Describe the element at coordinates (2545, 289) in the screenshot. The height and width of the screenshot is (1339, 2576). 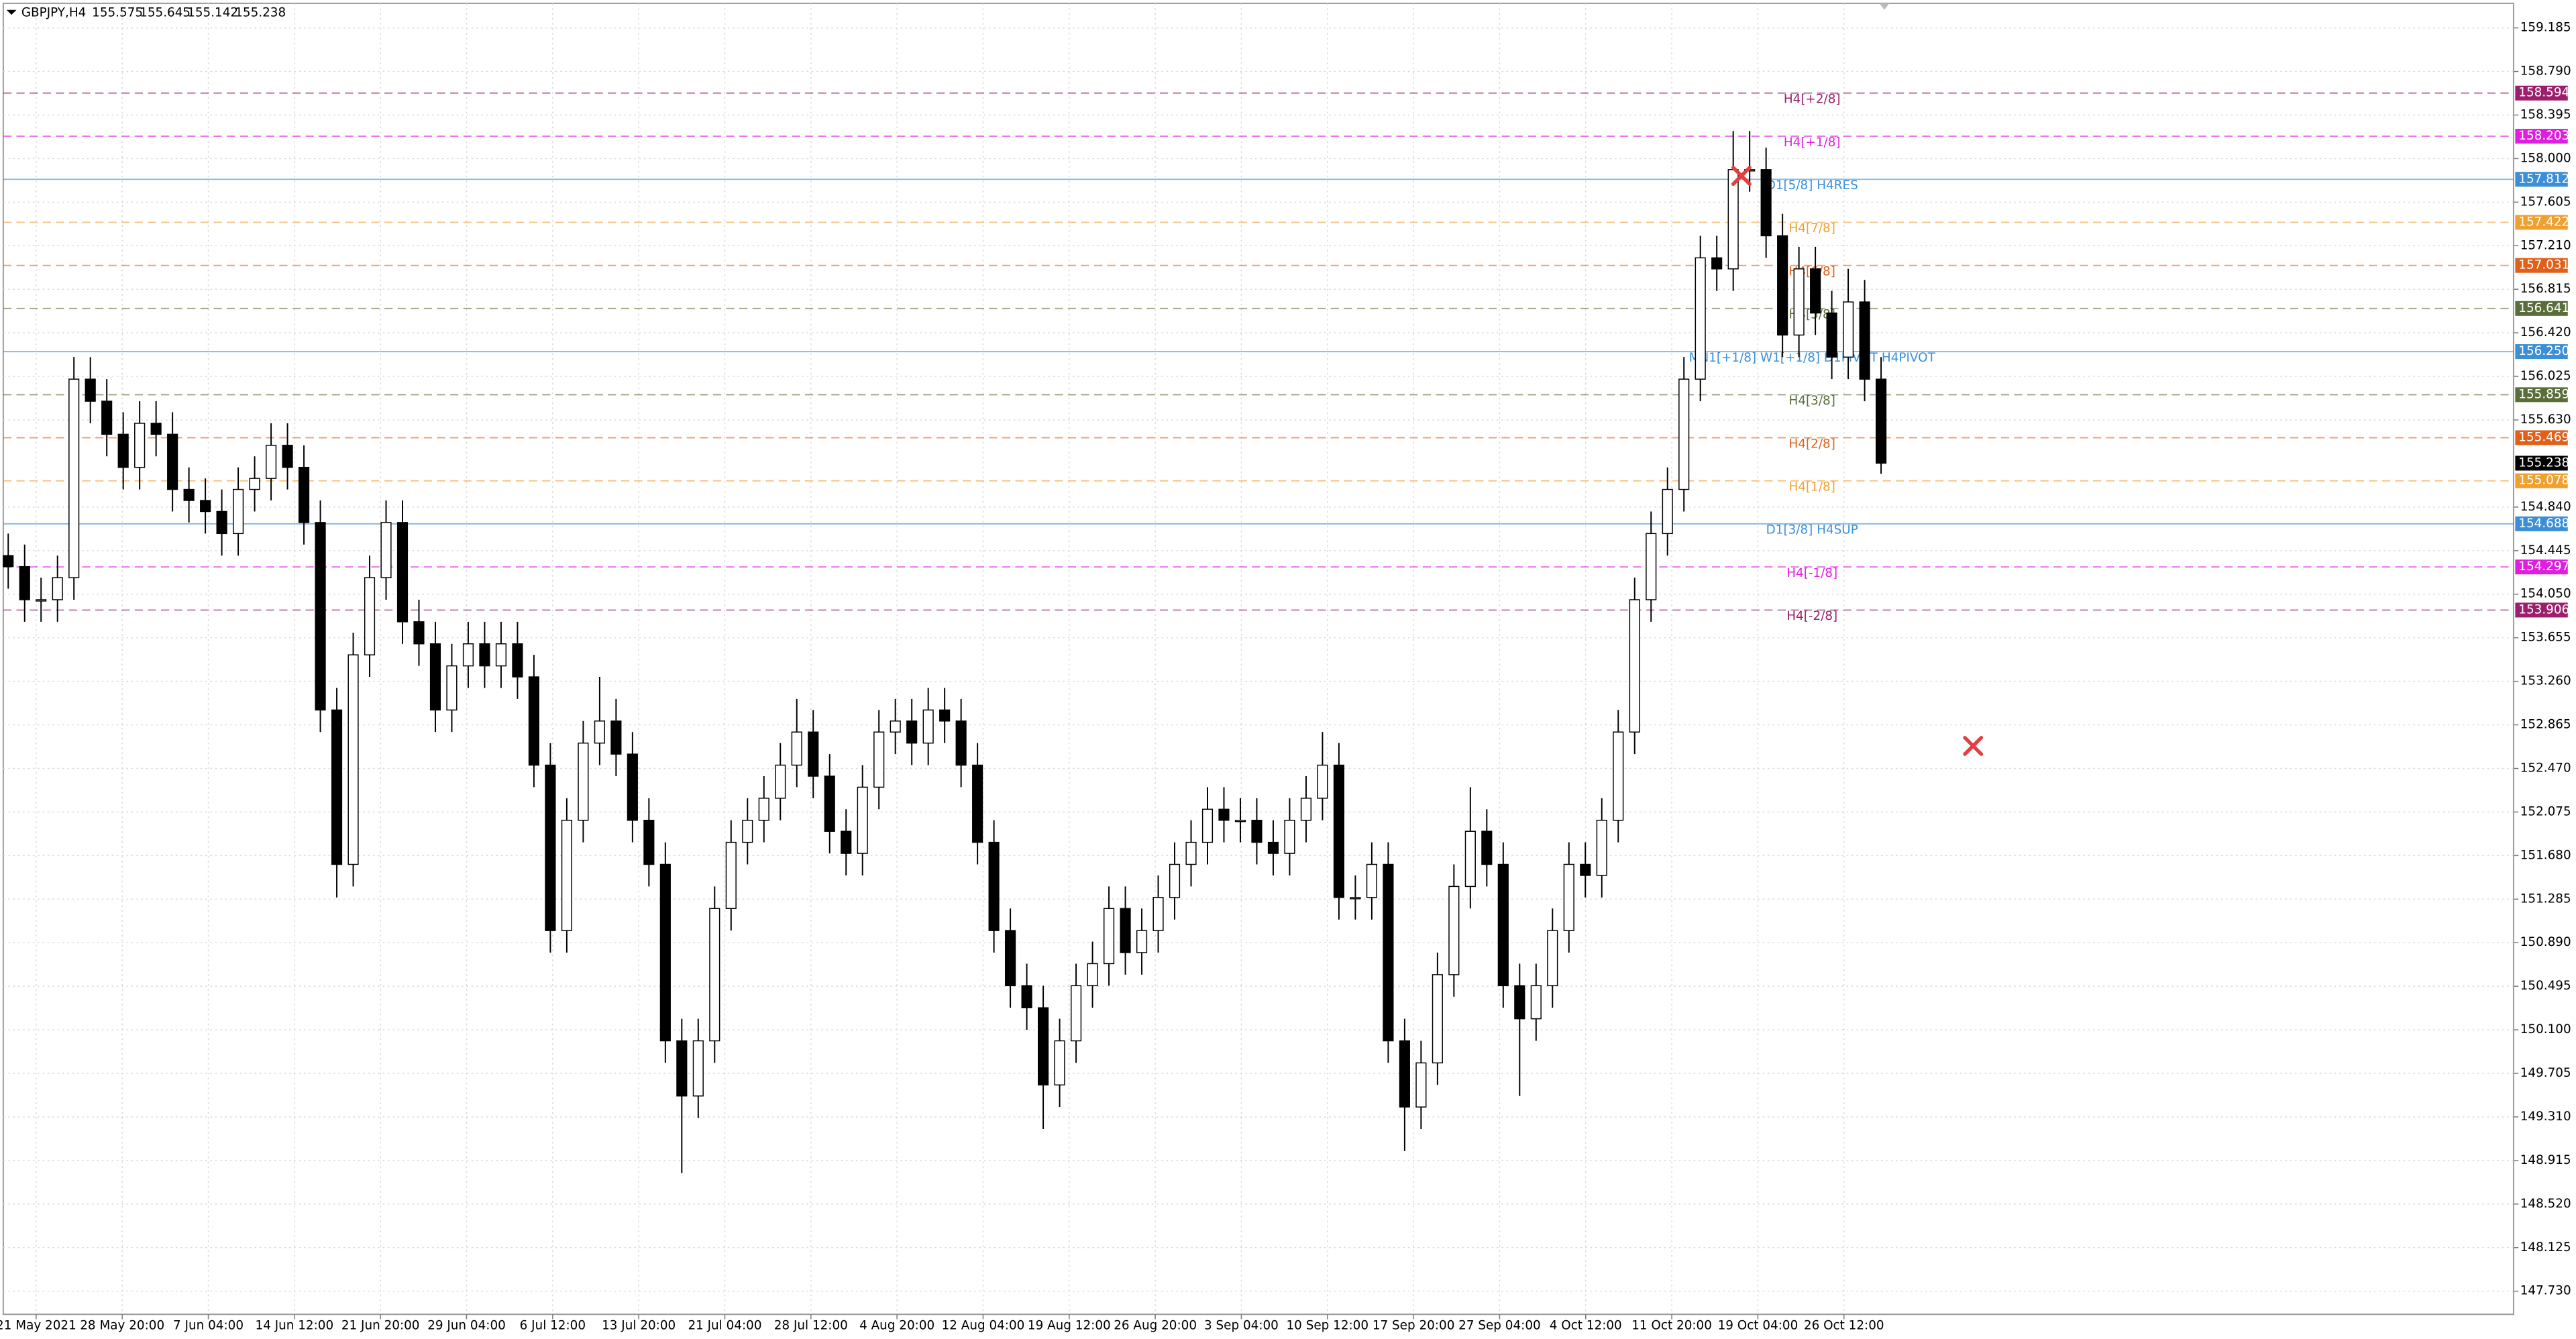
I see `y-tick-label: 156.815` at that location.